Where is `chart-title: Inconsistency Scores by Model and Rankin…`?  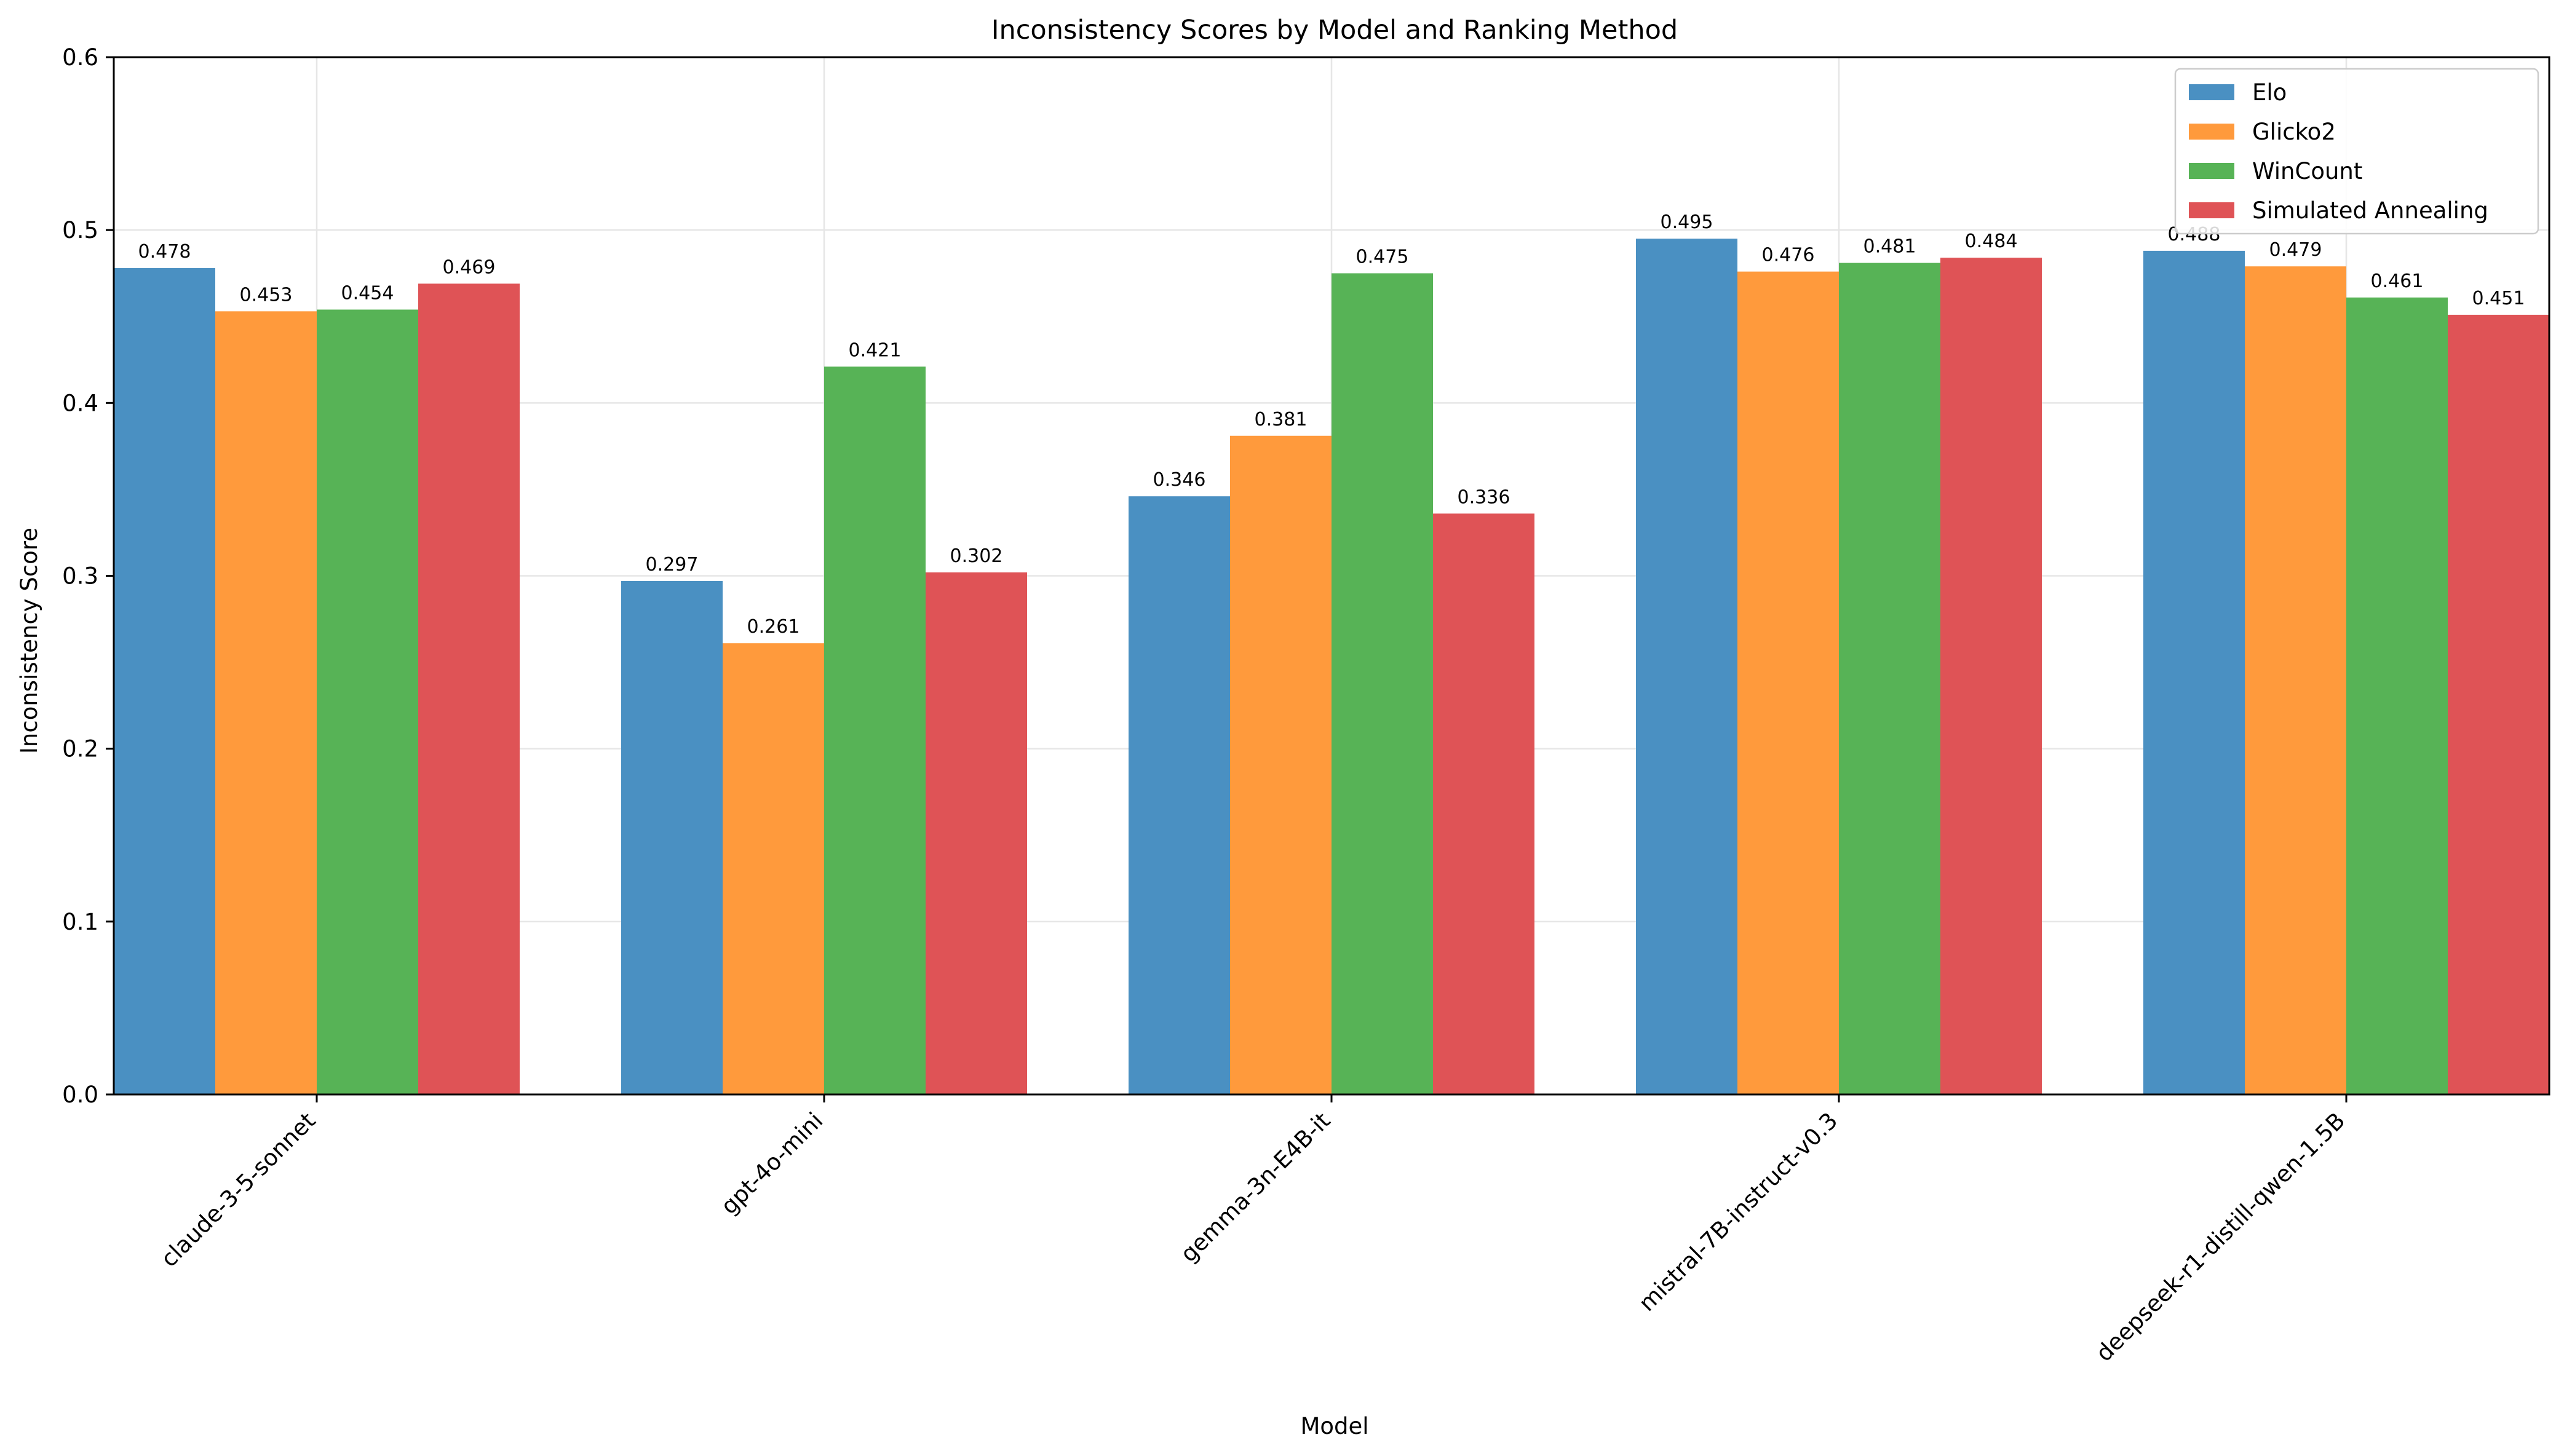
chart-title: Inconsistency Scores by Model and Rankin… is located at coordinates (1334, 31).